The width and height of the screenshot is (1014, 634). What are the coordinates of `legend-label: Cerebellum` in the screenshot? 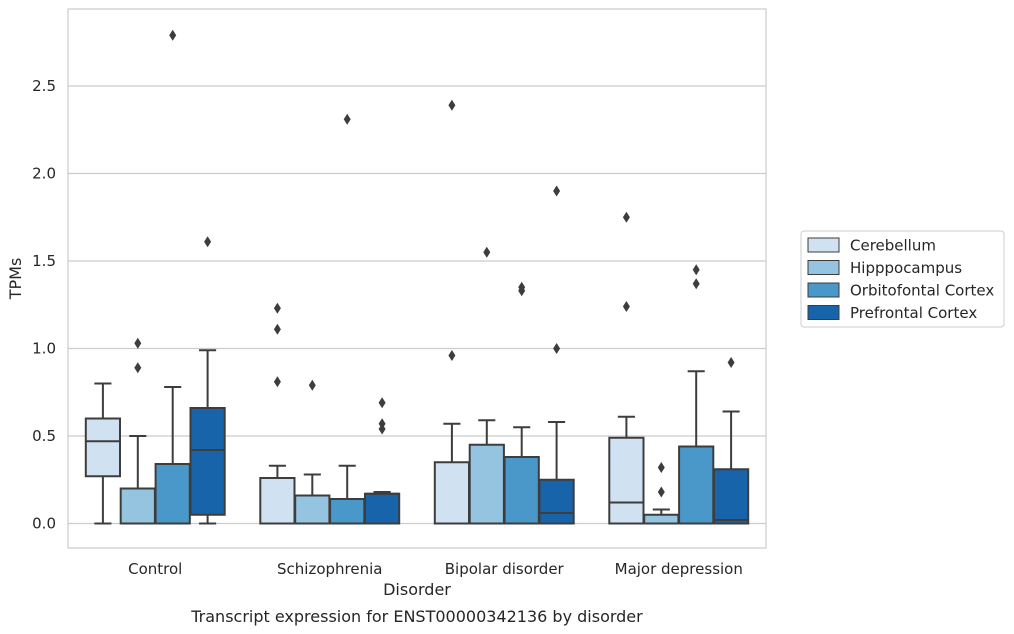 It's located at (893, 246).